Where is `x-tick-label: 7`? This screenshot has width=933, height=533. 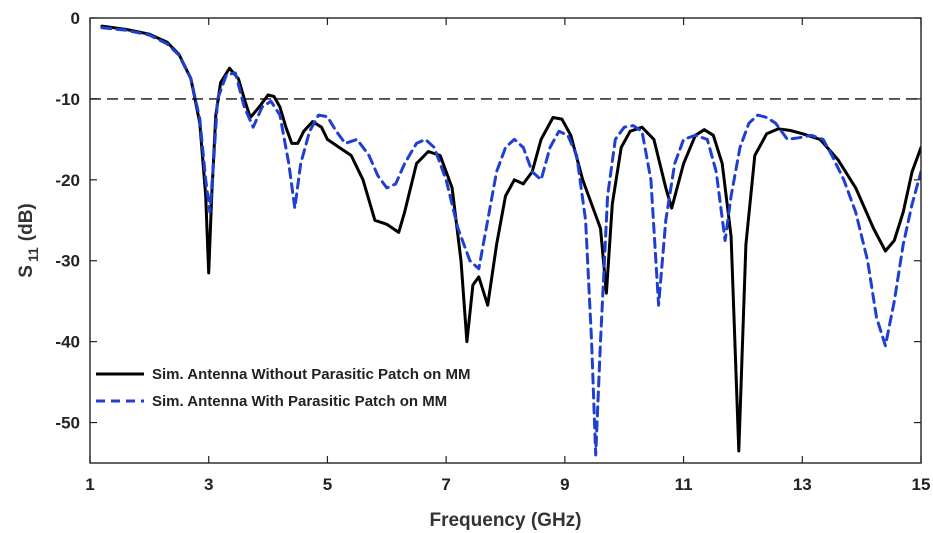
x-tick-label: 7 is located at coordinates (445, 484).